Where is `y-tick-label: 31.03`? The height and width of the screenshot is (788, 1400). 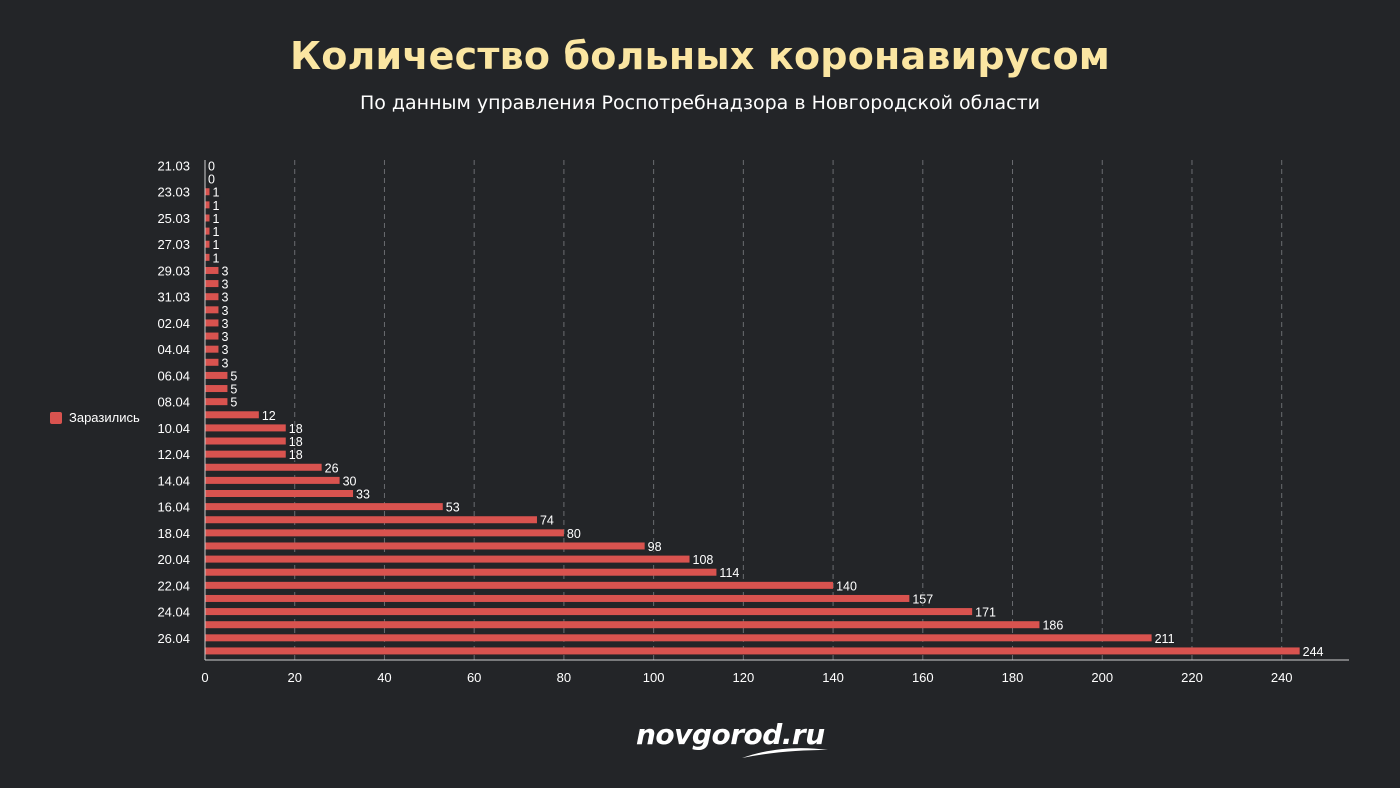
y-tick-label: 31.03 is located at coordinates (173, 297).